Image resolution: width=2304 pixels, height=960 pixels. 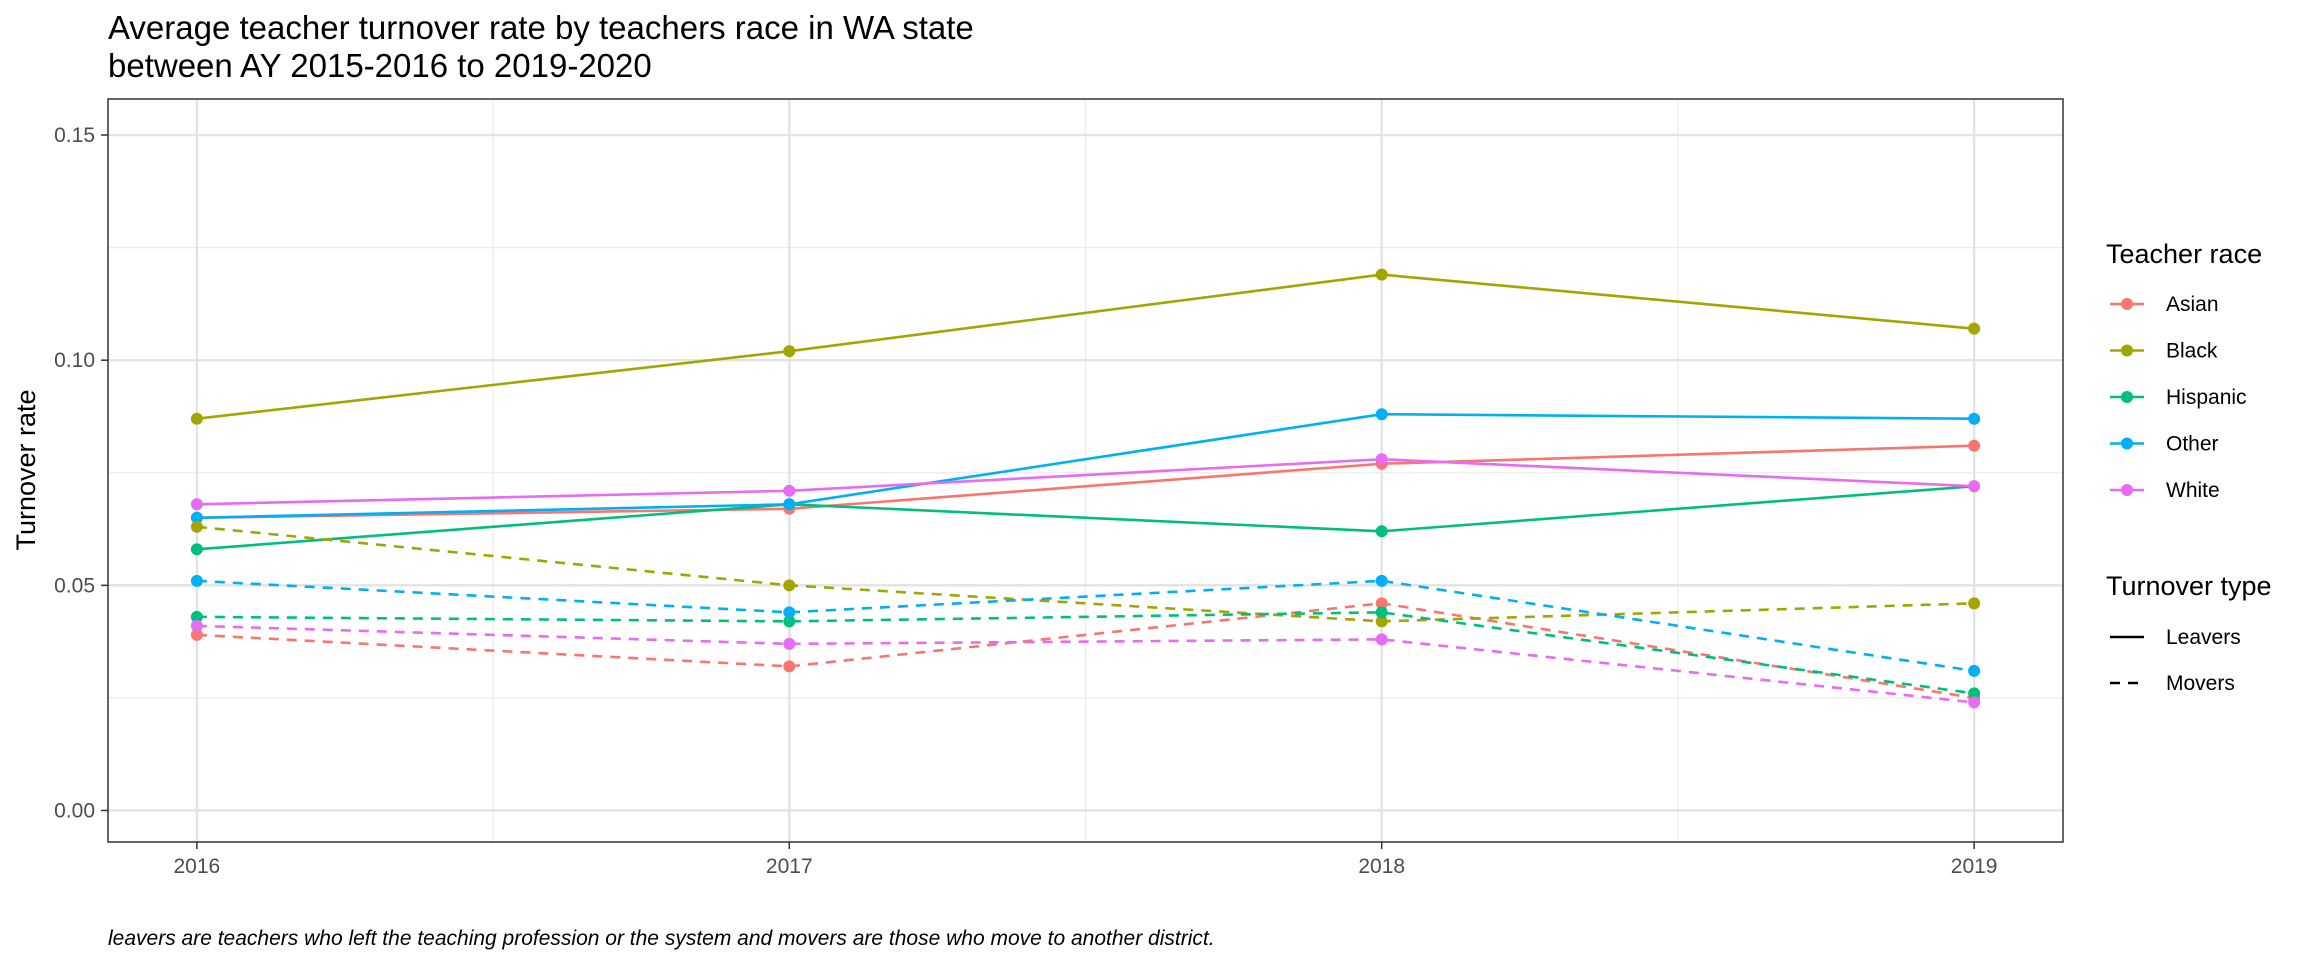 What do you see at coordinates (74, 585) in the screenshot?
I see `y-tick-label: 0.05` at bounding box center [74, 585].